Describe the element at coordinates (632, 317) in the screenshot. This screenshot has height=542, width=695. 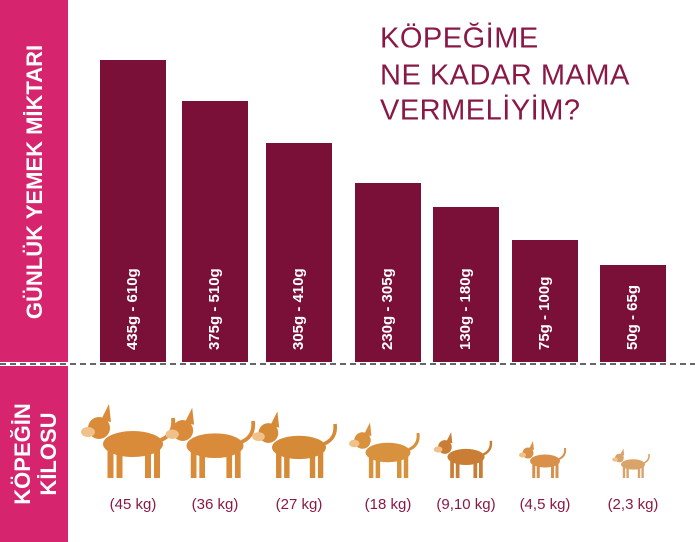
I see `amount-label: 50g - 65g` at that location.